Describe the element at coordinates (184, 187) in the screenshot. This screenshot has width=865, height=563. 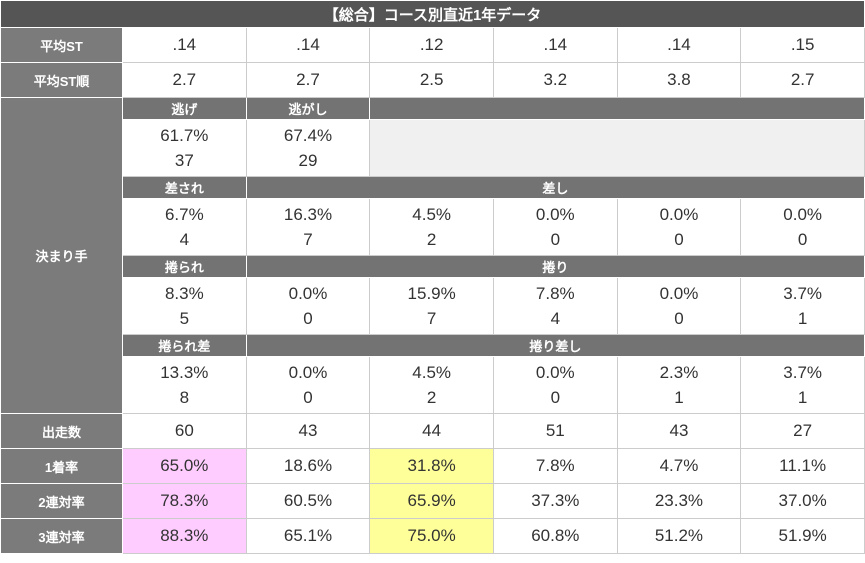
I see `kimarite-header: 差され` at that location.